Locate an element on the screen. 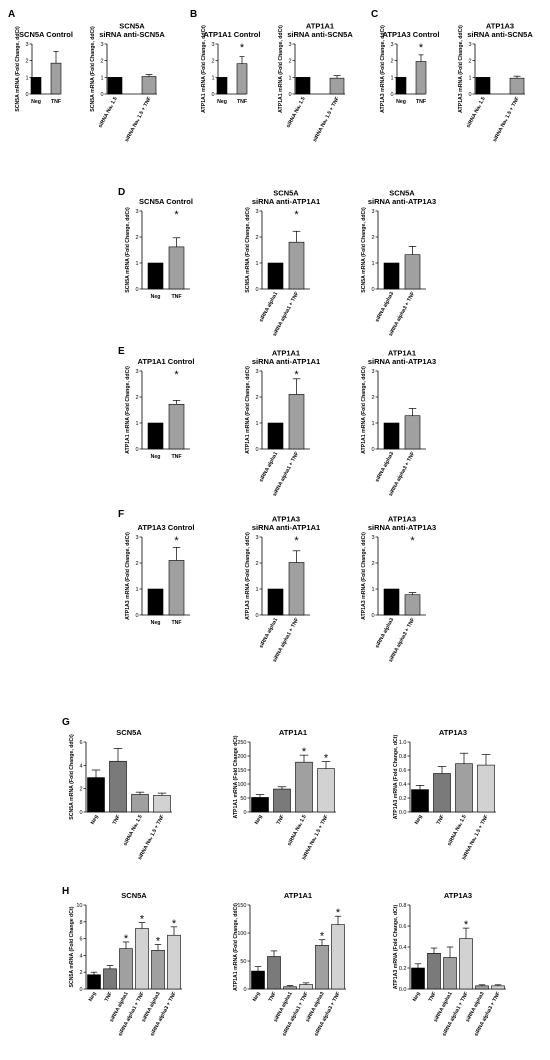 The height and width of the screenshot is (1060, 550). y-tick-label-e3: 2 is located at coordinates (372, 398).